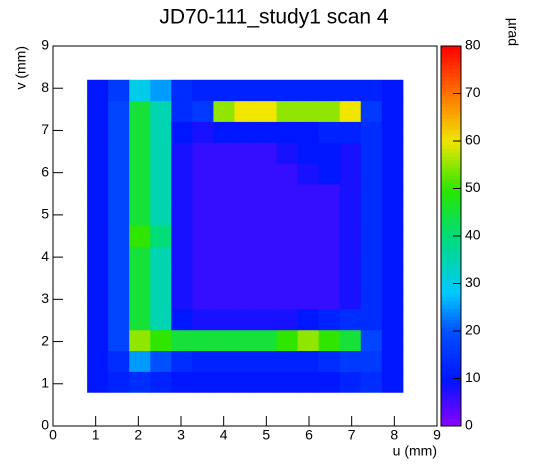 The height and width of the screenshot is (474, 548). What do you see at coordinates (181, 435) in the screenshot?
I see `x-tick-label: 3` at bounding box center [181, 435].